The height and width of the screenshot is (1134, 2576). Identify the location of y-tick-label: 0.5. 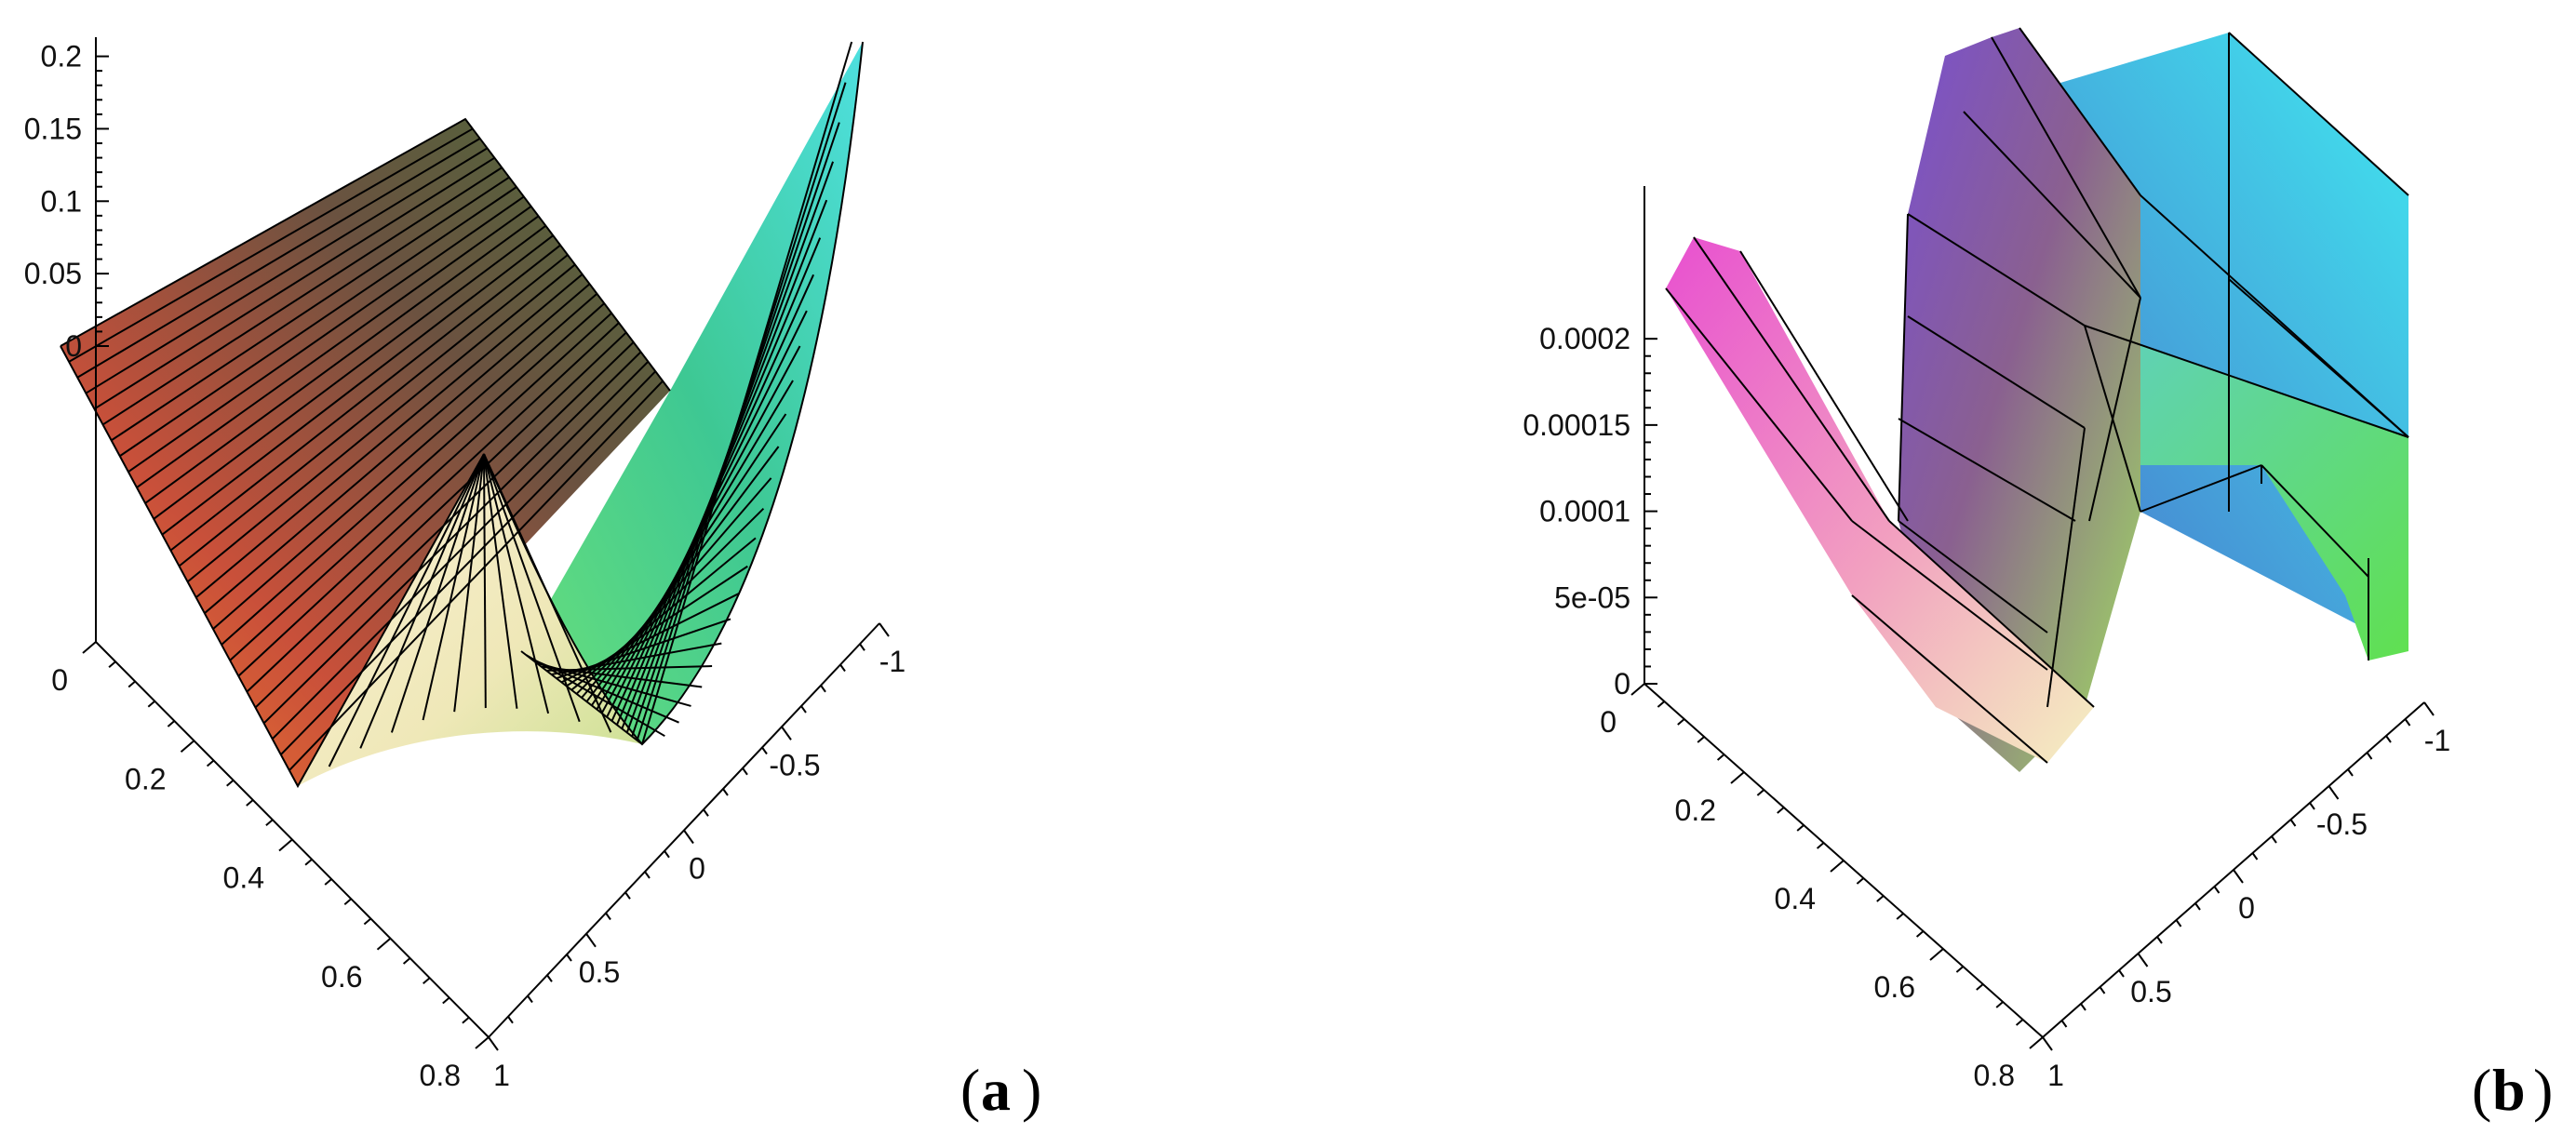
(2150, 992).